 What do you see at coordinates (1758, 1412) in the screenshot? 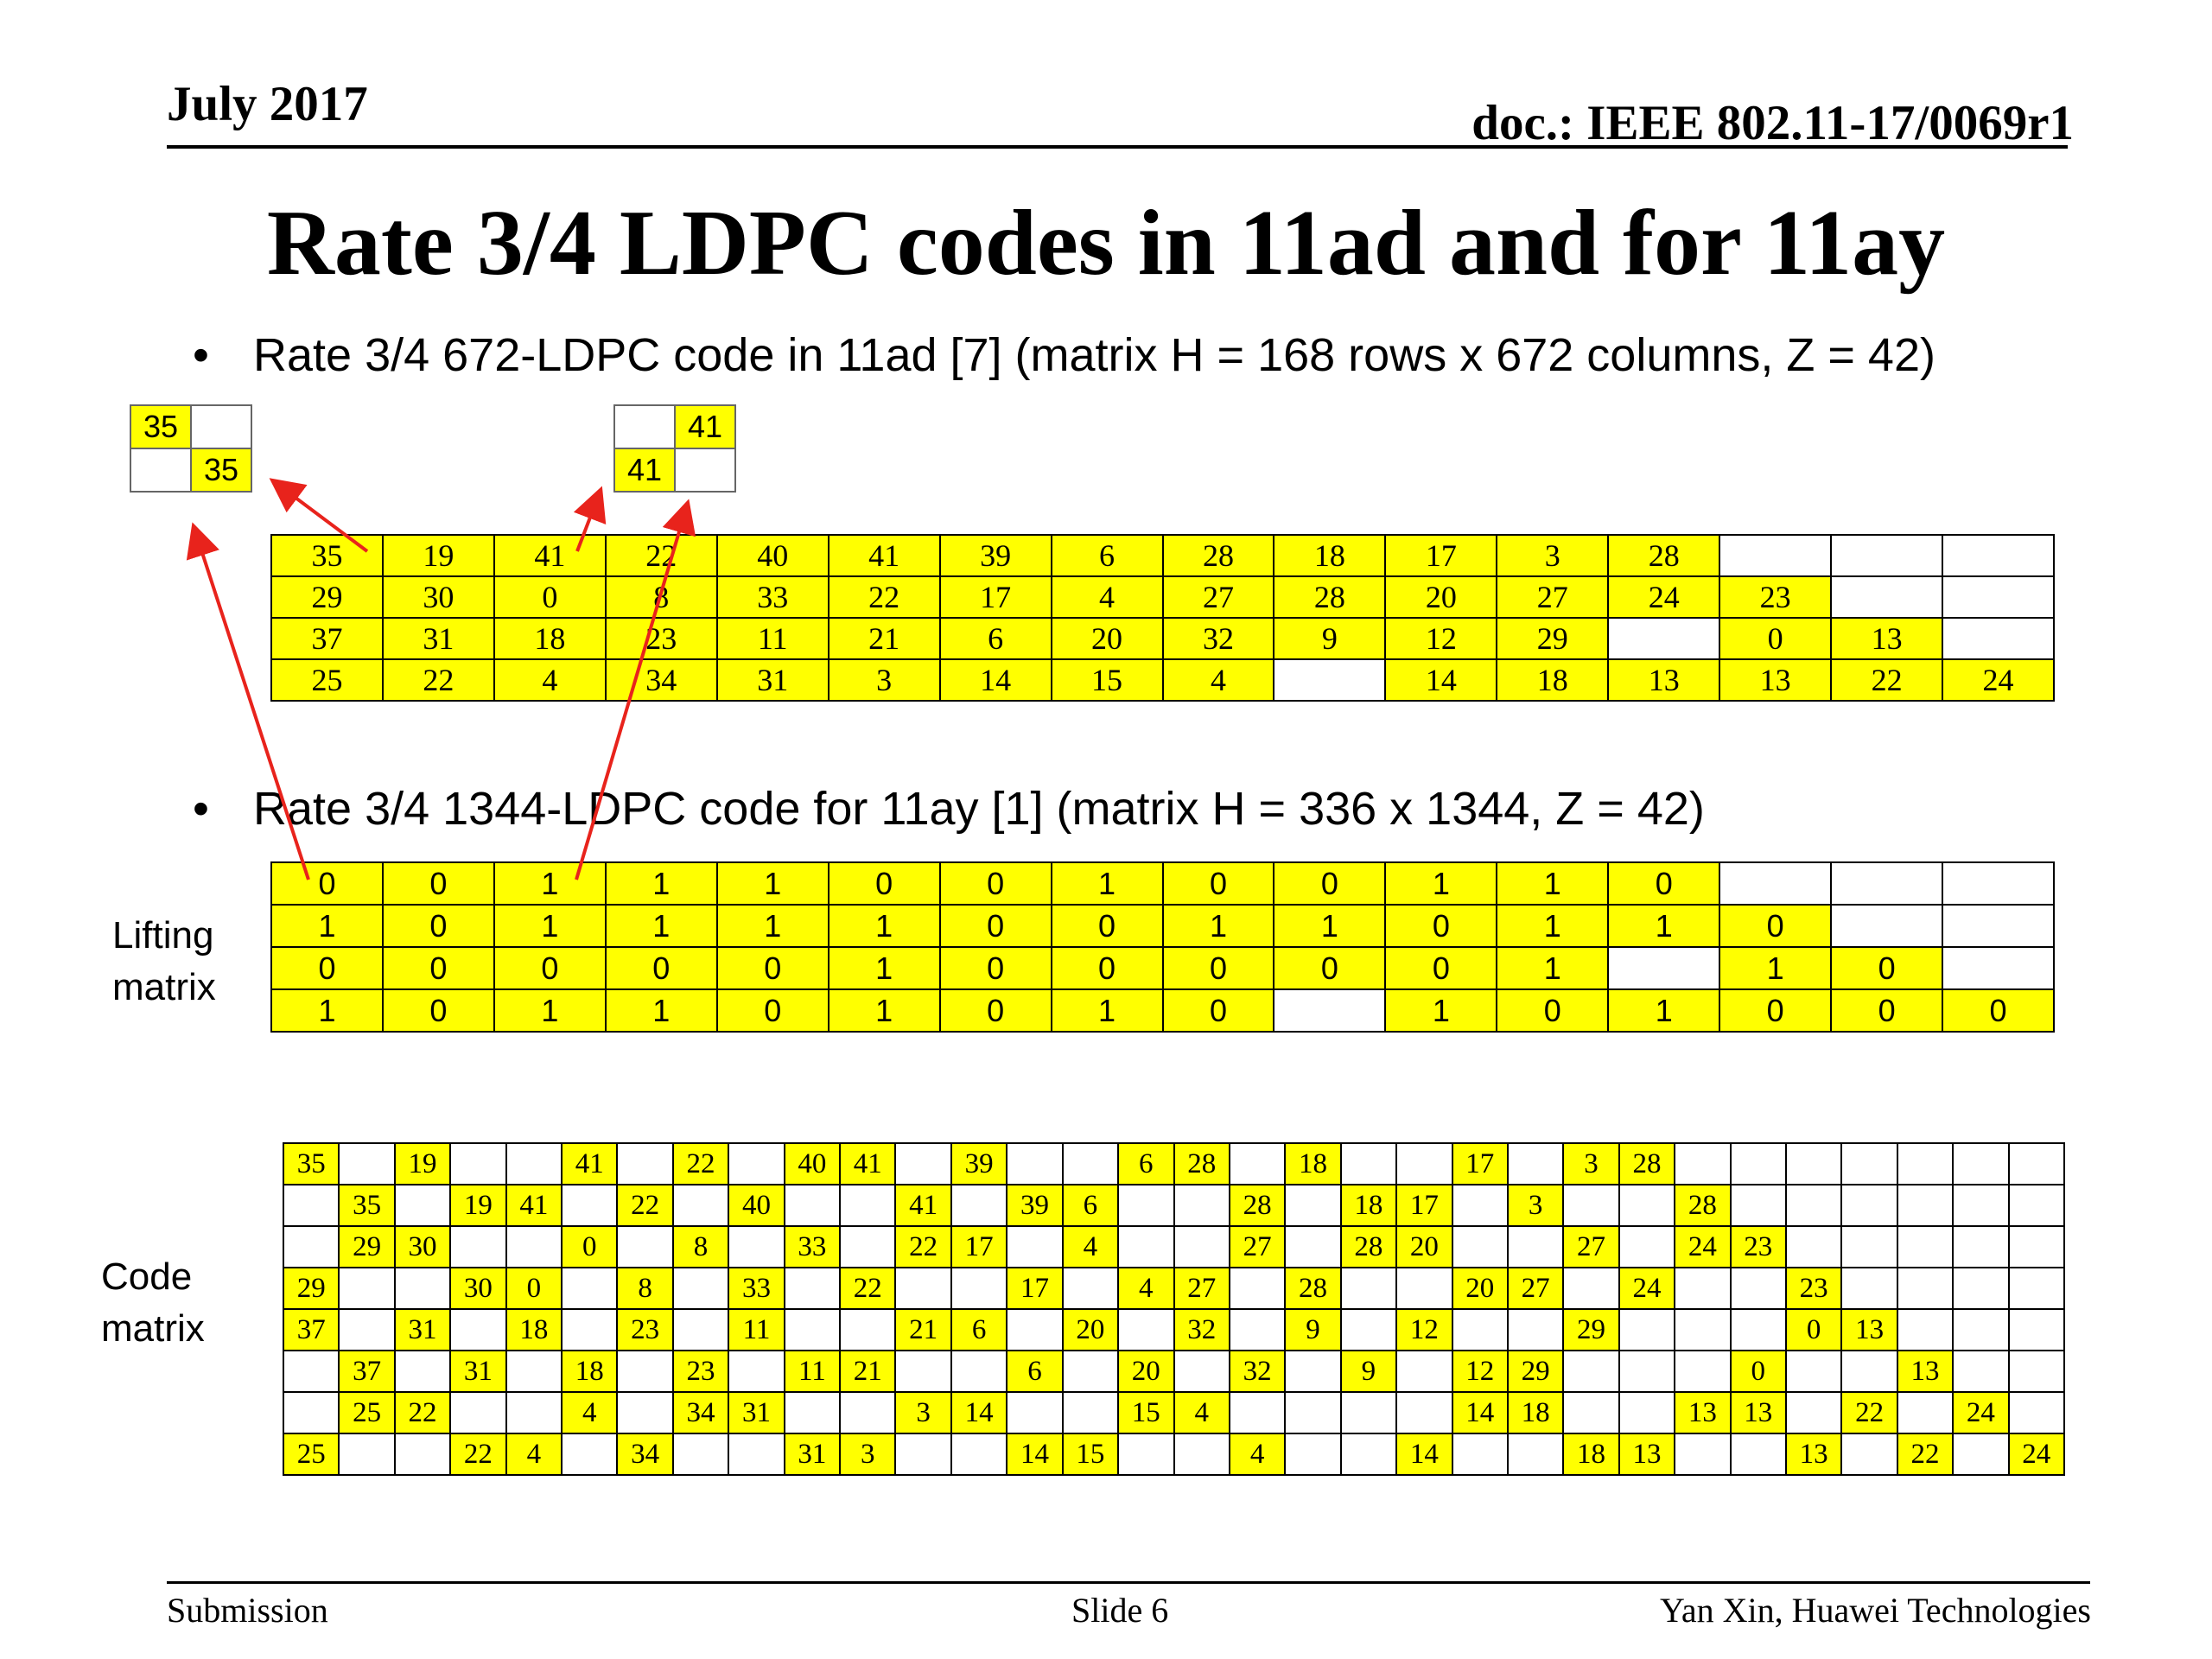
I see `matrix-cell: 13` at bounding box center [1758, 1412].